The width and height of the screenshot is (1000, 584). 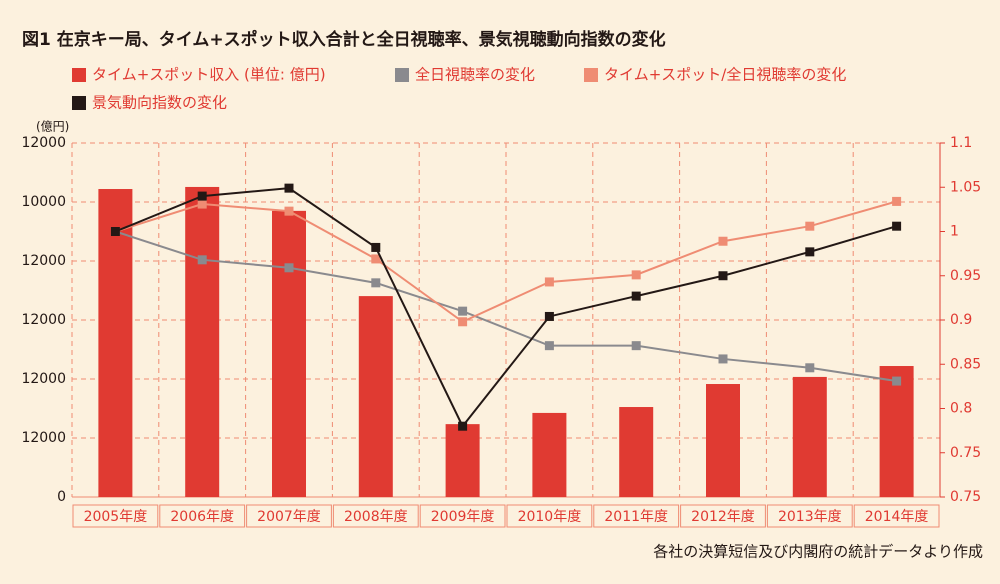 I want to click on x-tick-label: 2005年度, so click(x=116, y=517).